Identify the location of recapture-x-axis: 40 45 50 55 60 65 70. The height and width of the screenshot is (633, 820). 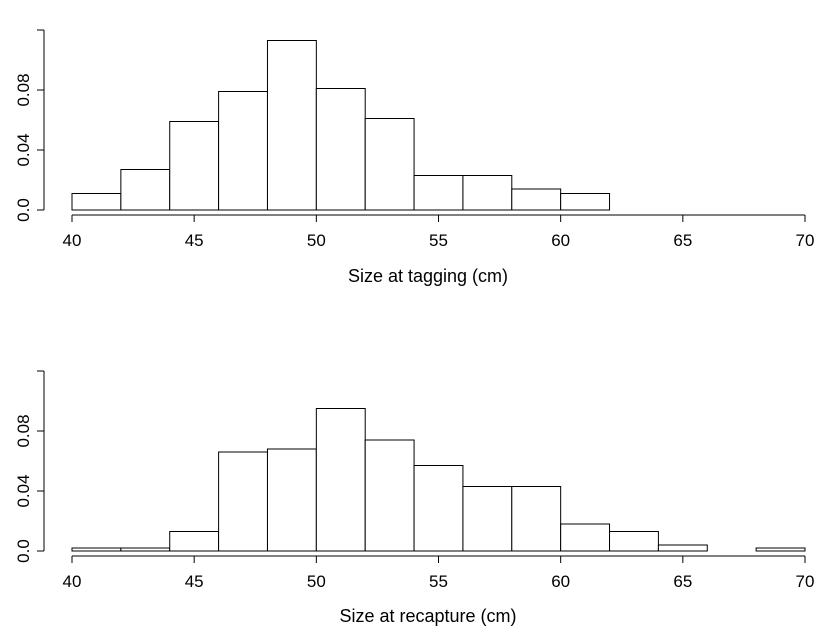
(439, 573).